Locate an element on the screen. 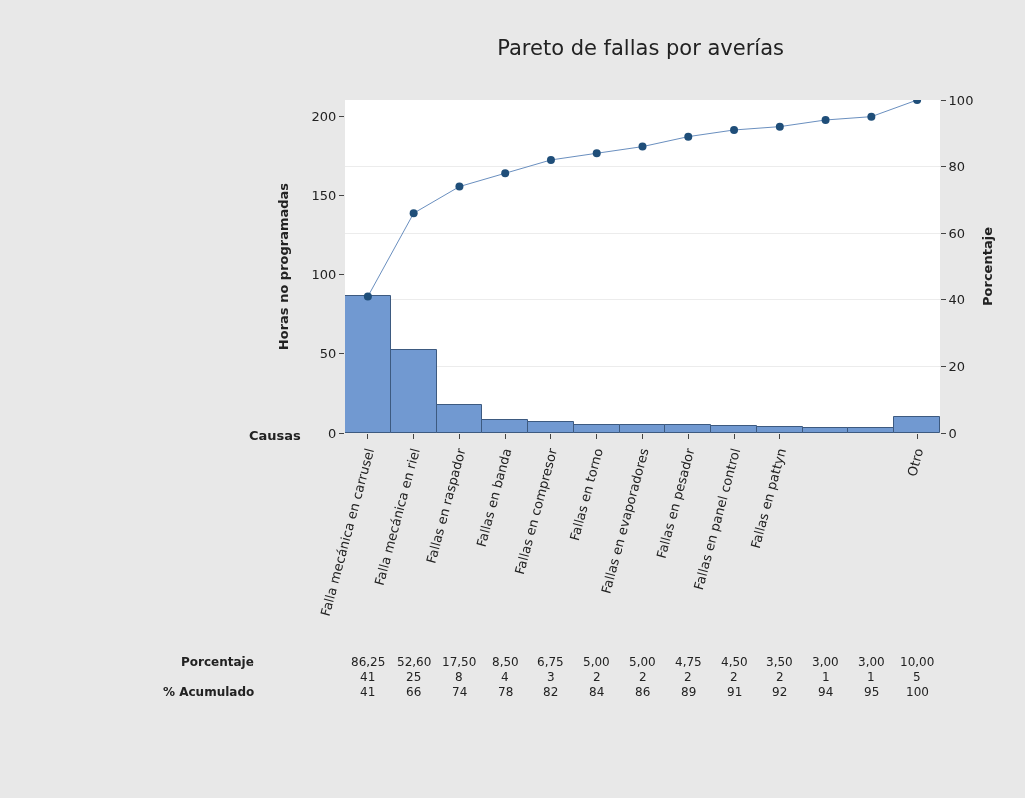 The height and width of the screenshot is (798, 1025). data-label: 52,60 is located at coordinates (414, 662).